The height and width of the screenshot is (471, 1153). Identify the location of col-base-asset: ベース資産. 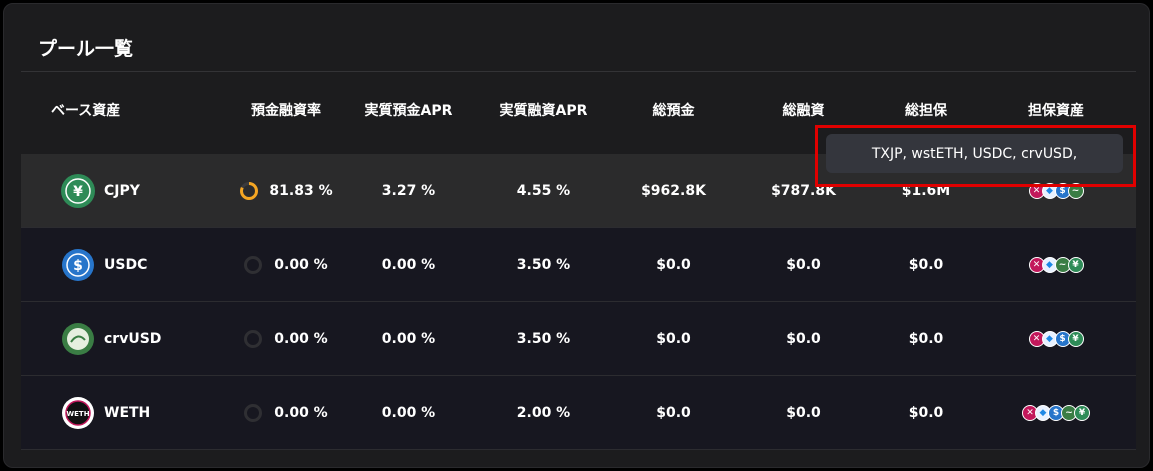
(86, 111).